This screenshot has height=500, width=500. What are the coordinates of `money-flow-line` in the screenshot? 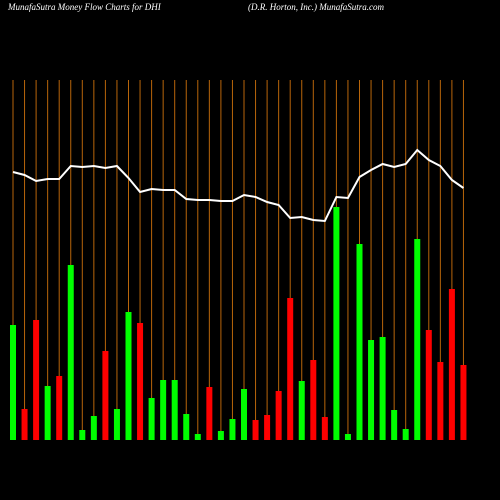 It's located at (238, 185).